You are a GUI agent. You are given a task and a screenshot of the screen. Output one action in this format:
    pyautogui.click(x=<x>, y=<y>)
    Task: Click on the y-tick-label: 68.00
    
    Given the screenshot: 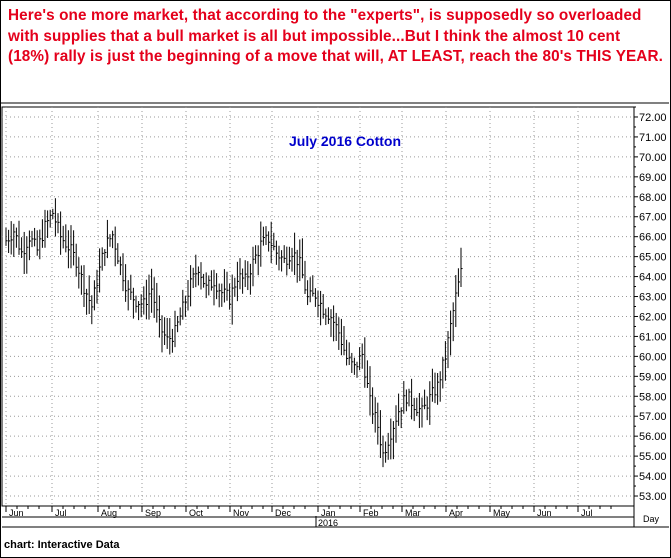 What is the action you would take?
    pyautogui.click(x=653, y=198)
    